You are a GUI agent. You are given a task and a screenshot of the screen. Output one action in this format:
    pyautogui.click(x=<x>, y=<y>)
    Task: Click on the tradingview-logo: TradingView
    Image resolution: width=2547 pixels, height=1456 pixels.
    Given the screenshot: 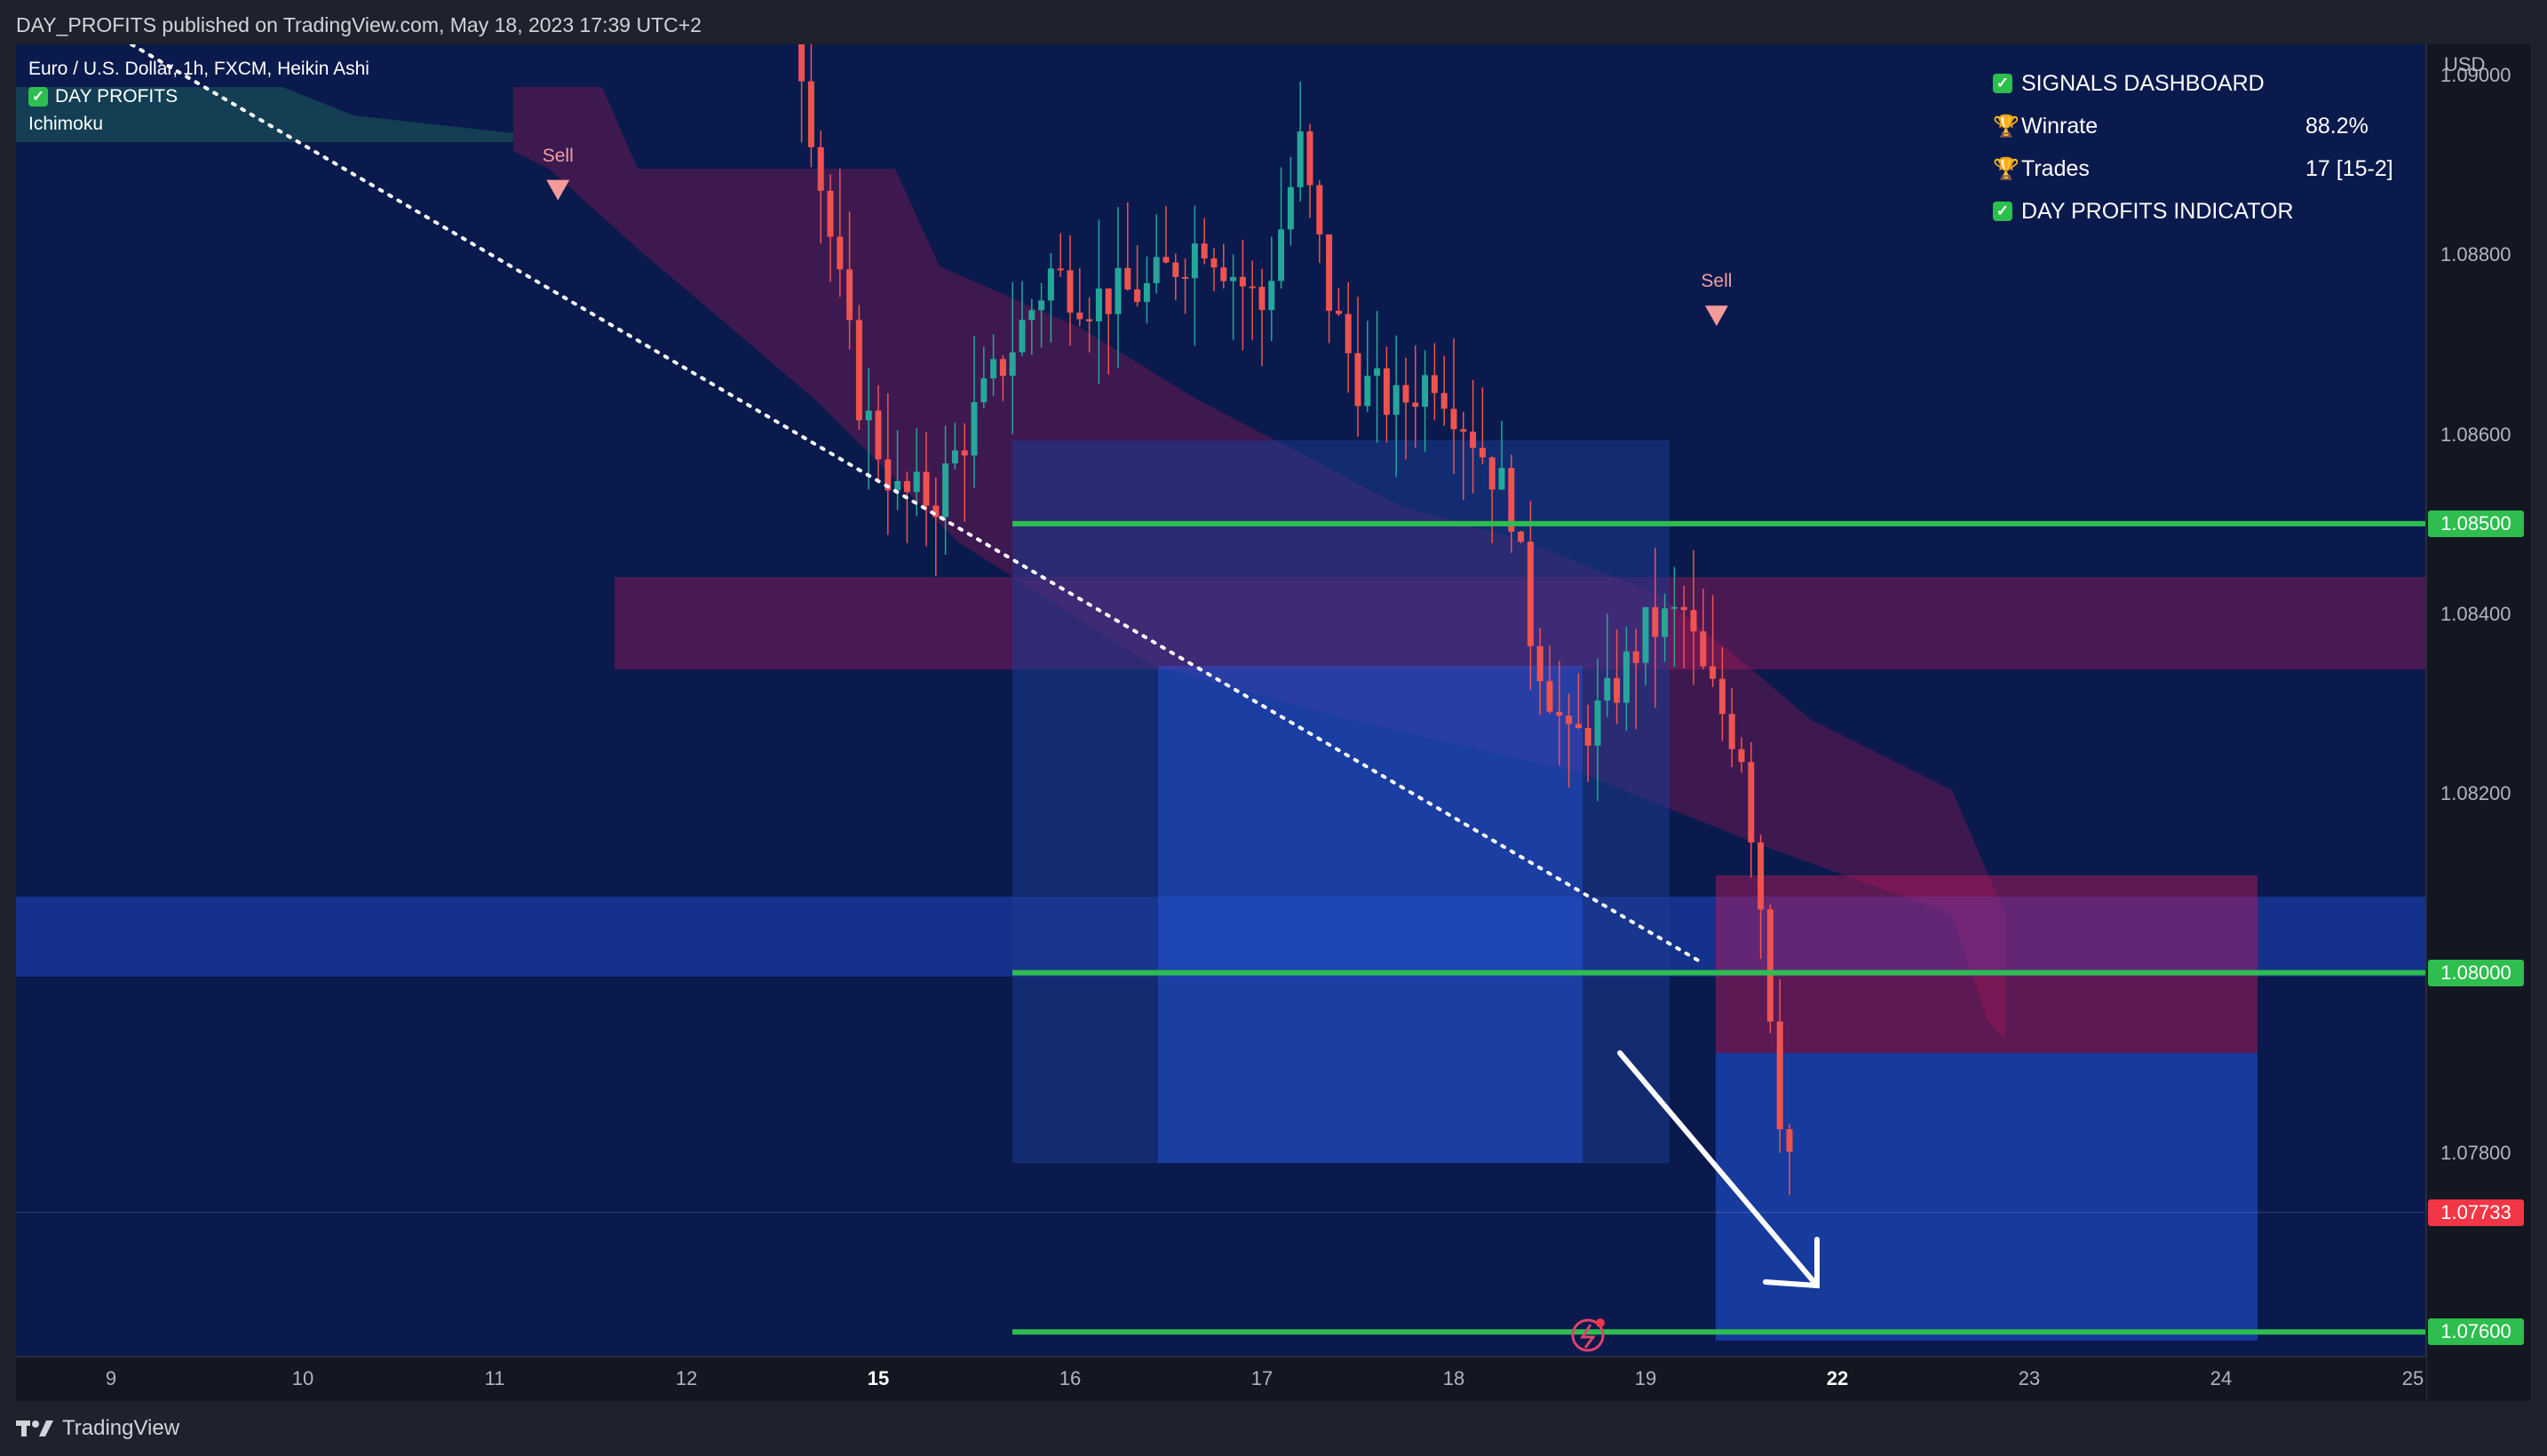 What is the action you would take?
    pyautogui.click(x=97, y=1428)
    